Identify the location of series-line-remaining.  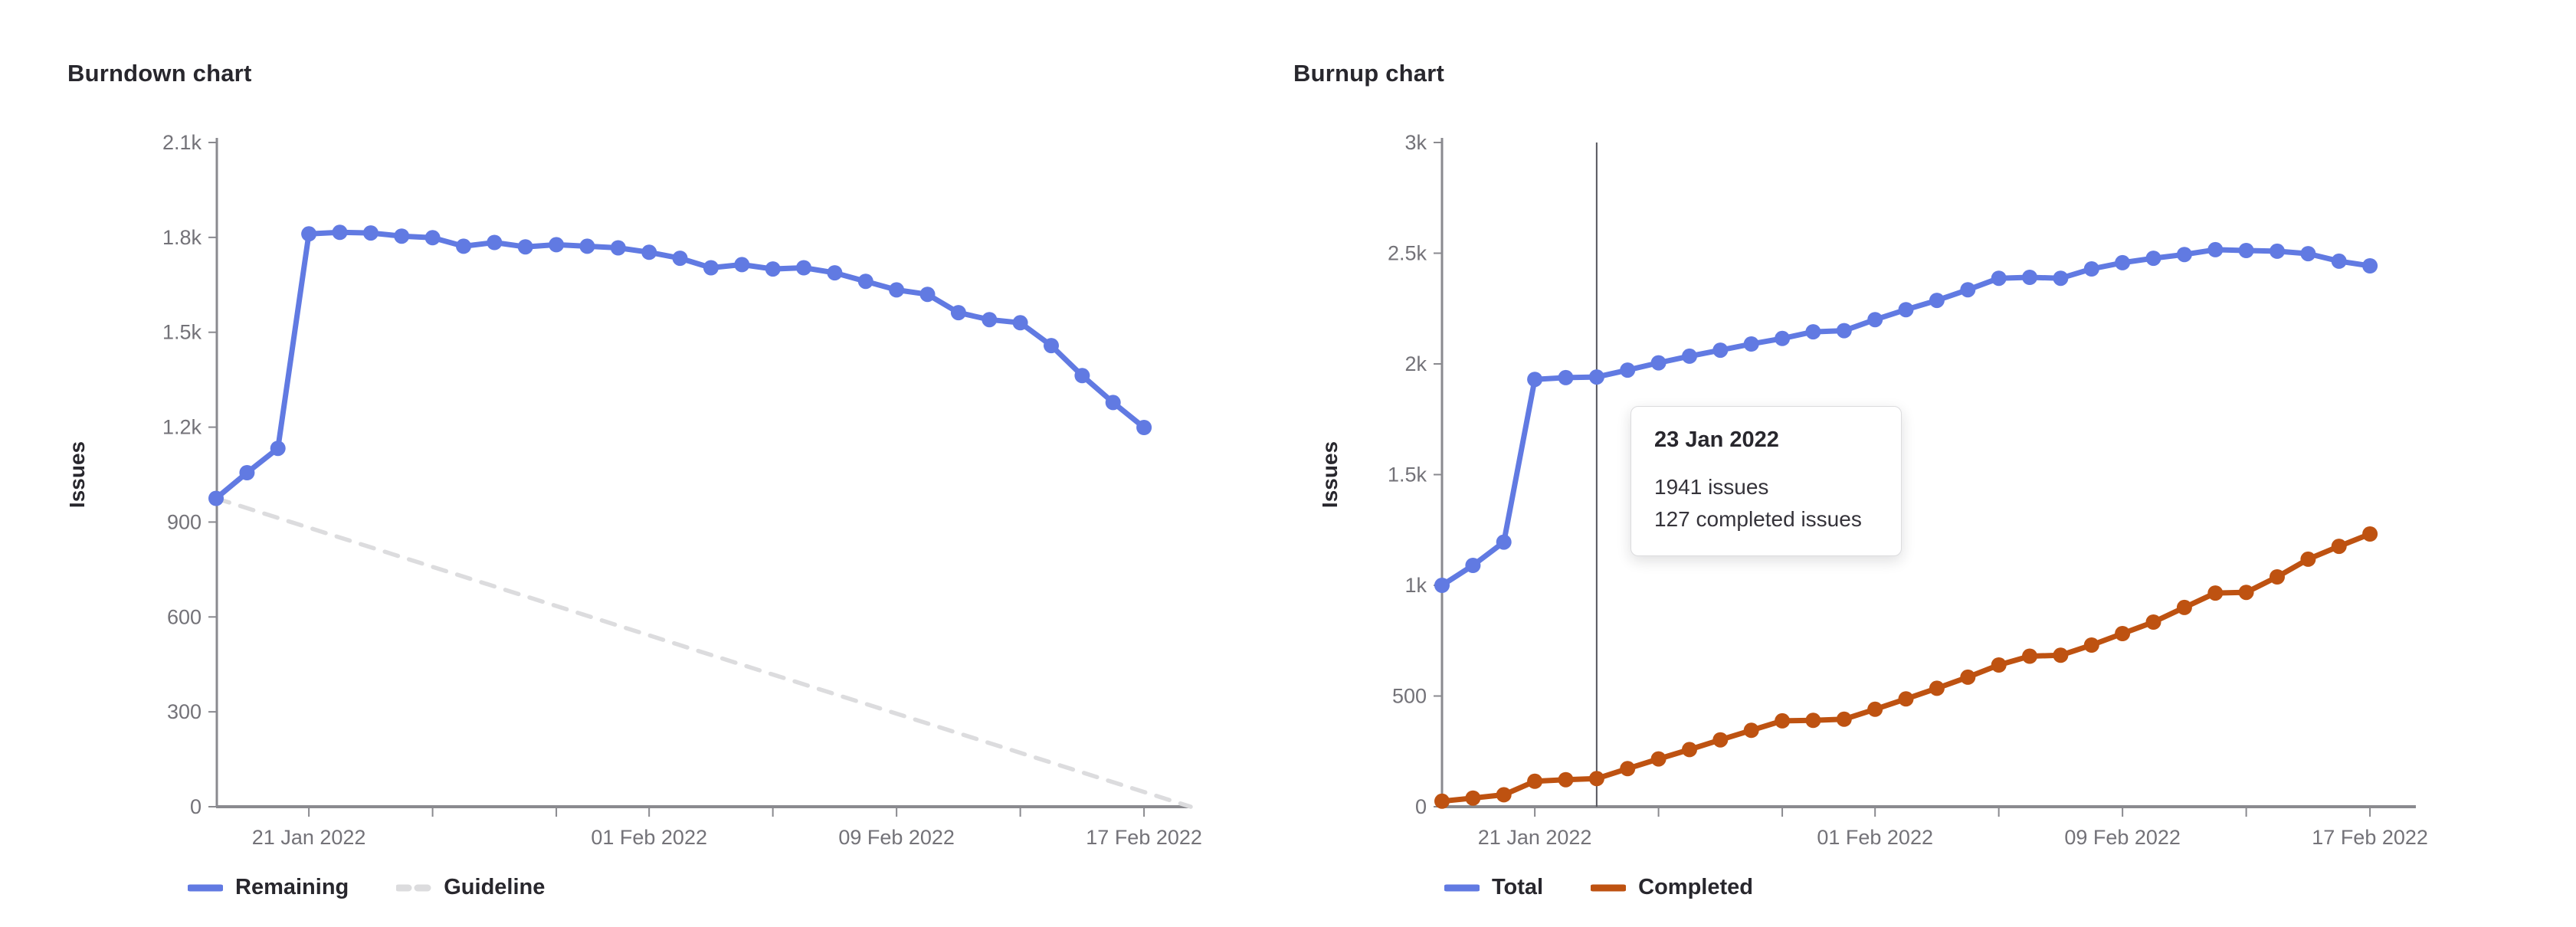
(680, 365).